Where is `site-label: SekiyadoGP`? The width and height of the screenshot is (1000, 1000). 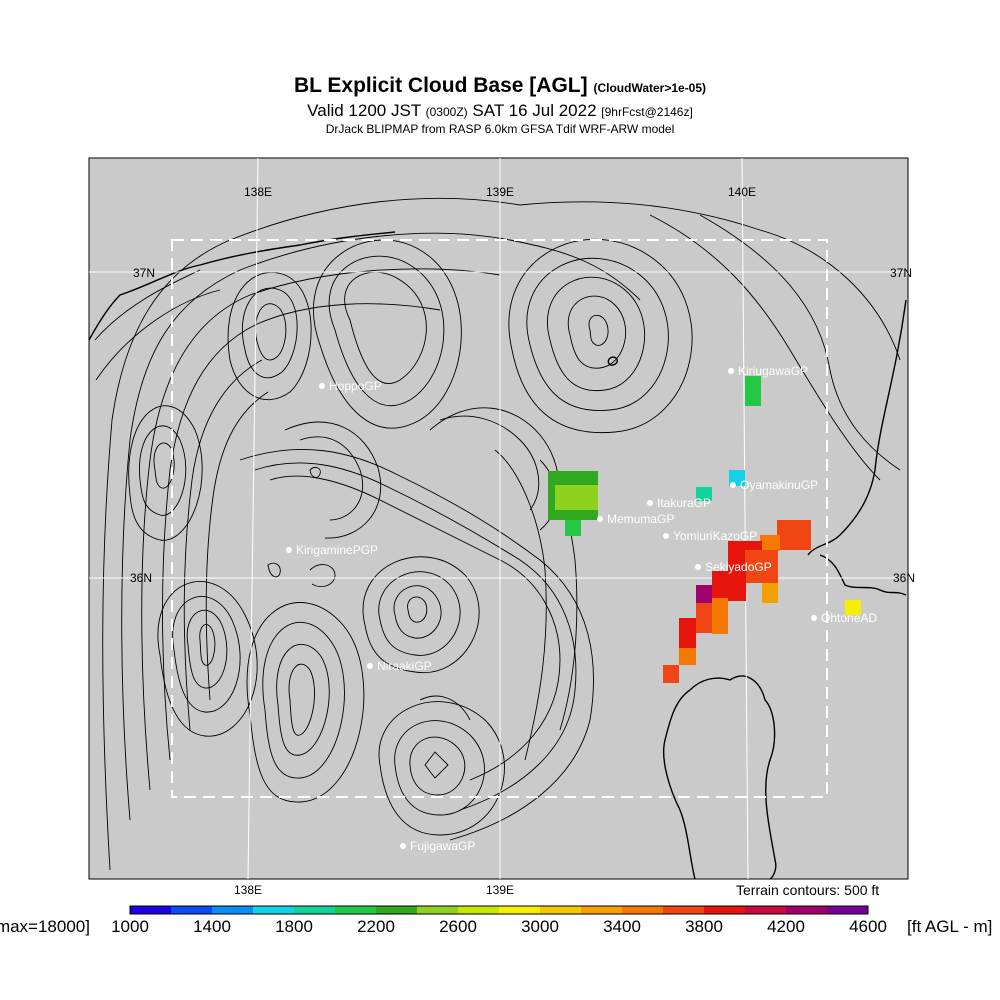
site-label: SekiyadoGP is located at coordinates (738, 567).